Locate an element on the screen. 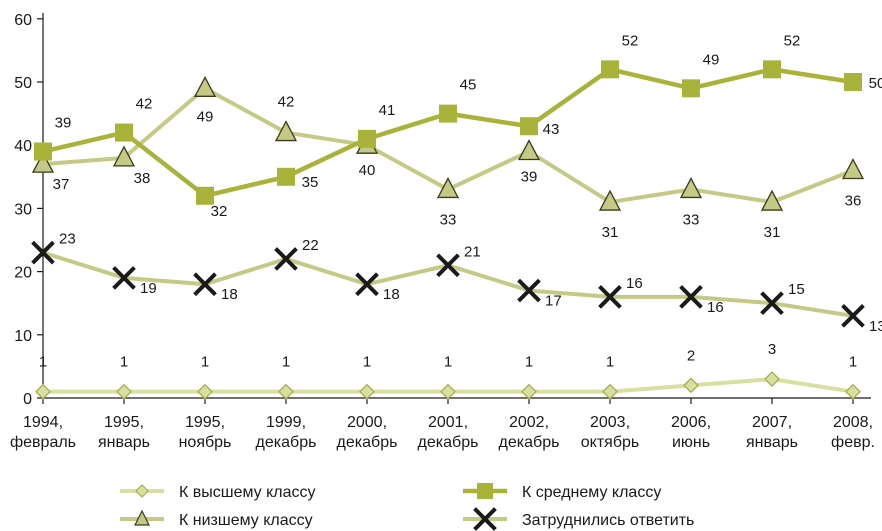  data-label: 23 is located at coordinates (67, 239).